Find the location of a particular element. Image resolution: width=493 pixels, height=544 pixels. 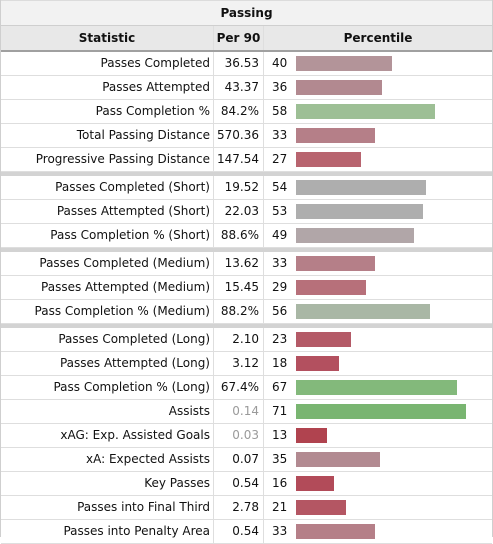

percentile-cell: 13 is located at coordinates (378, 435).